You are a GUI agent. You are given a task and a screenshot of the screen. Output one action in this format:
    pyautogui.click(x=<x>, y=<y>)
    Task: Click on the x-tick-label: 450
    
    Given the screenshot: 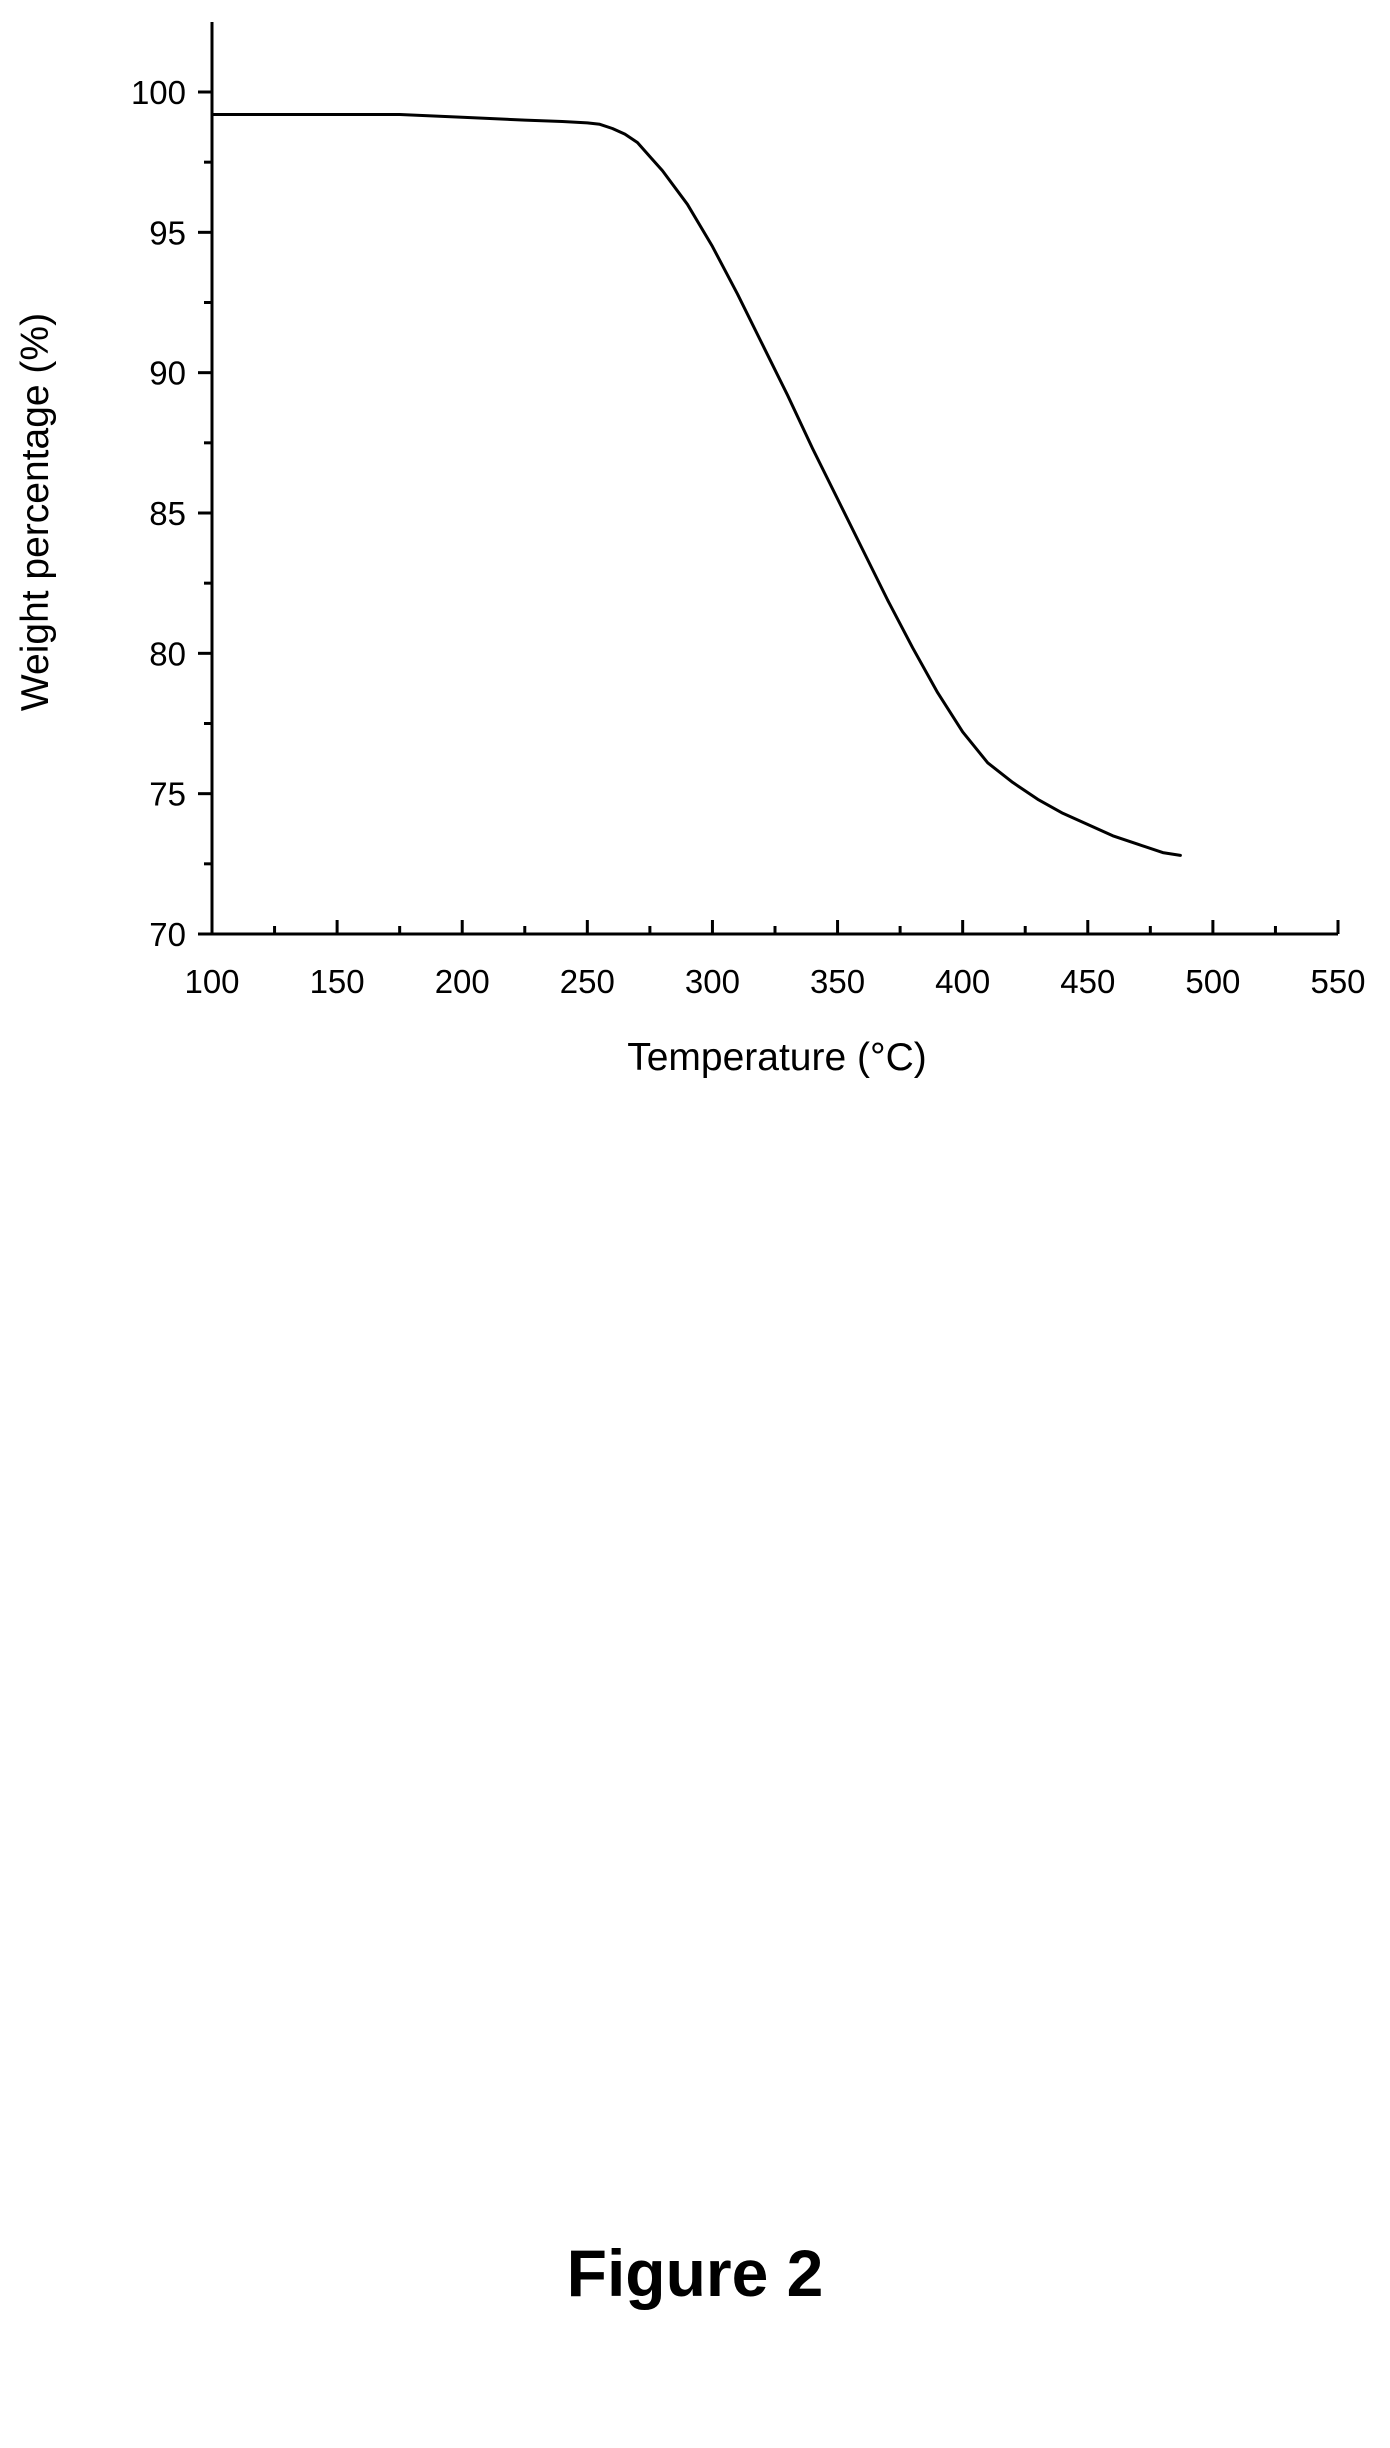 What is the action you would take?
    pyautogui.click(x=1087, y=981)
    